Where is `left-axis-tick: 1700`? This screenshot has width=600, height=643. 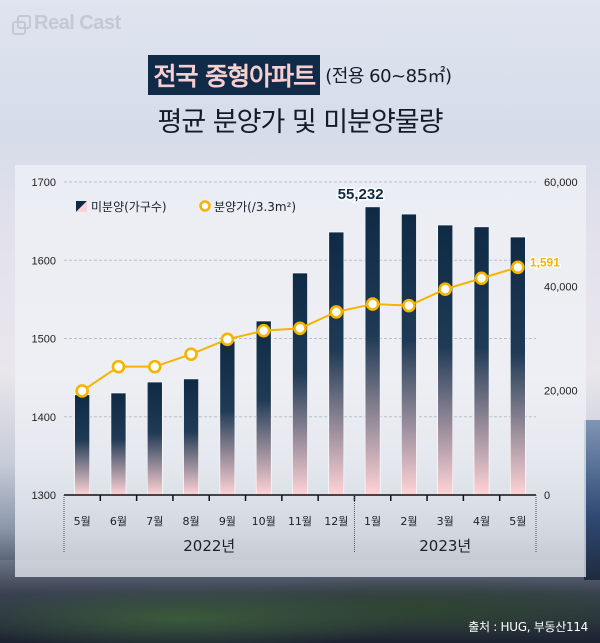 left-axis-tick: 1700 is located at coordinates (44, 183).